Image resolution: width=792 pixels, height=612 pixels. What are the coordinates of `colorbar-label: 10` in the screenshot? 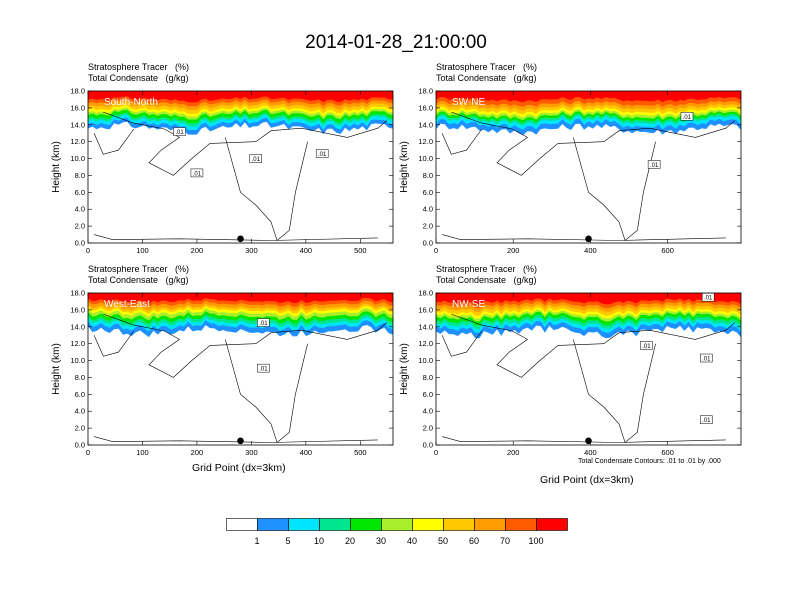 It's located at (318, 541).